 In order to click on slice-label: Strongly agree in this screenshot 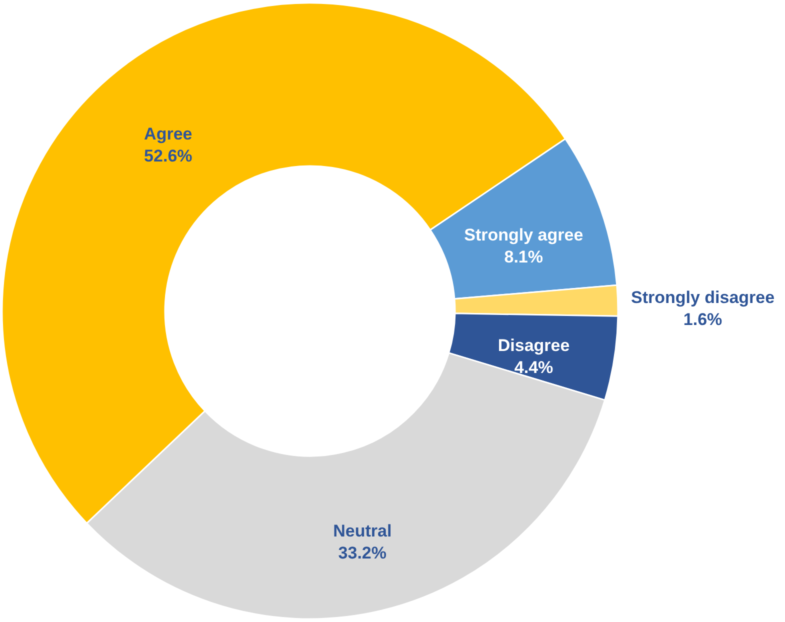, I will do `click(524, 235)`.